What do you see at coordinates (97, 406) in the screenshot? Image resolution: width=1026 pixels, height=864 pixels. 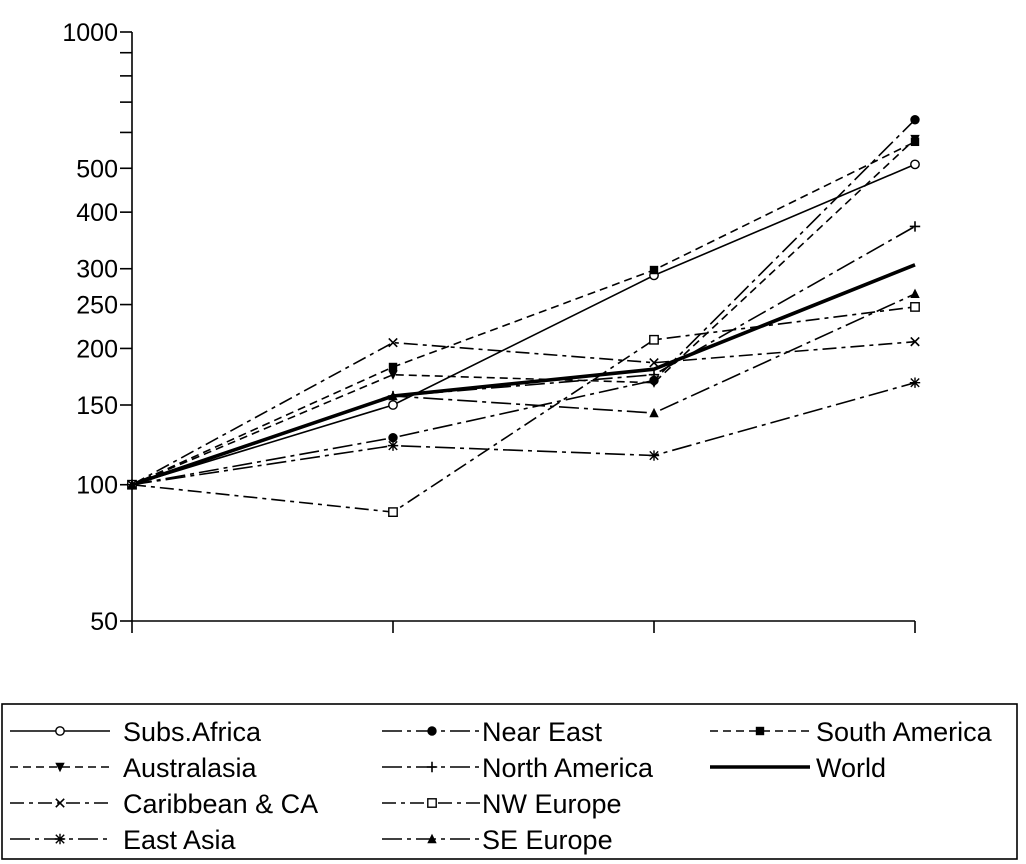 I see `y-tick-label: 150` at bounding box center [97, 406].